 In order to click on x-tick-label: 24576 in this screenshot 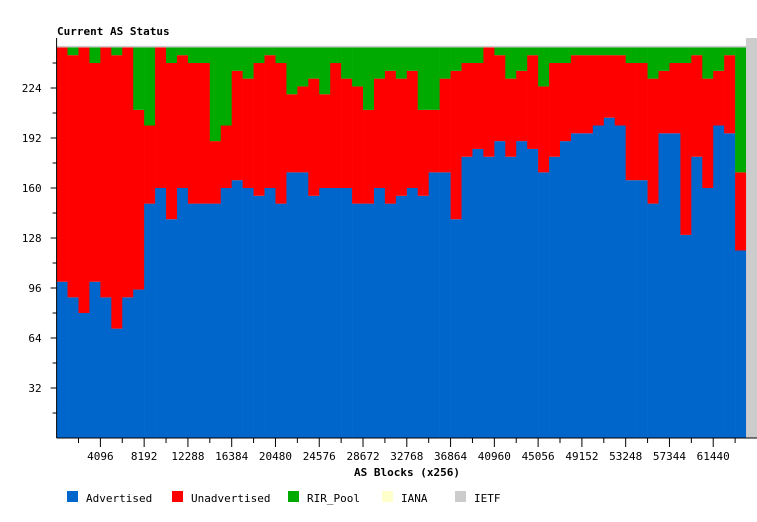, I will do `click(319, 456)`.